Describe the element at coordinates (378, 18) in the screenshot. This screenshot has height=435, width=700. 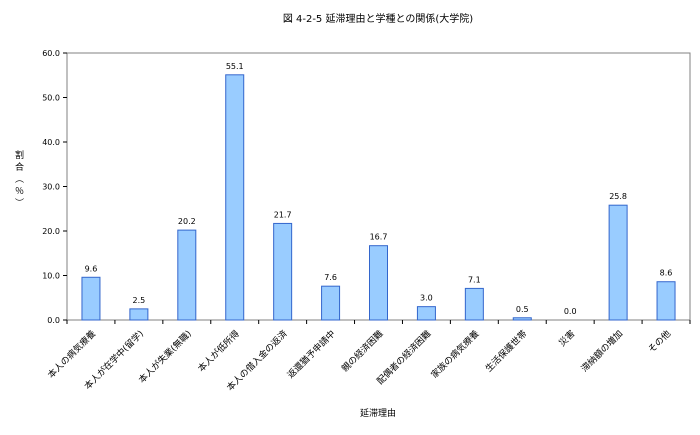
I see `chart-title: 図 4-2-5 延滞理由と学種との関係(大学院)` at that location.